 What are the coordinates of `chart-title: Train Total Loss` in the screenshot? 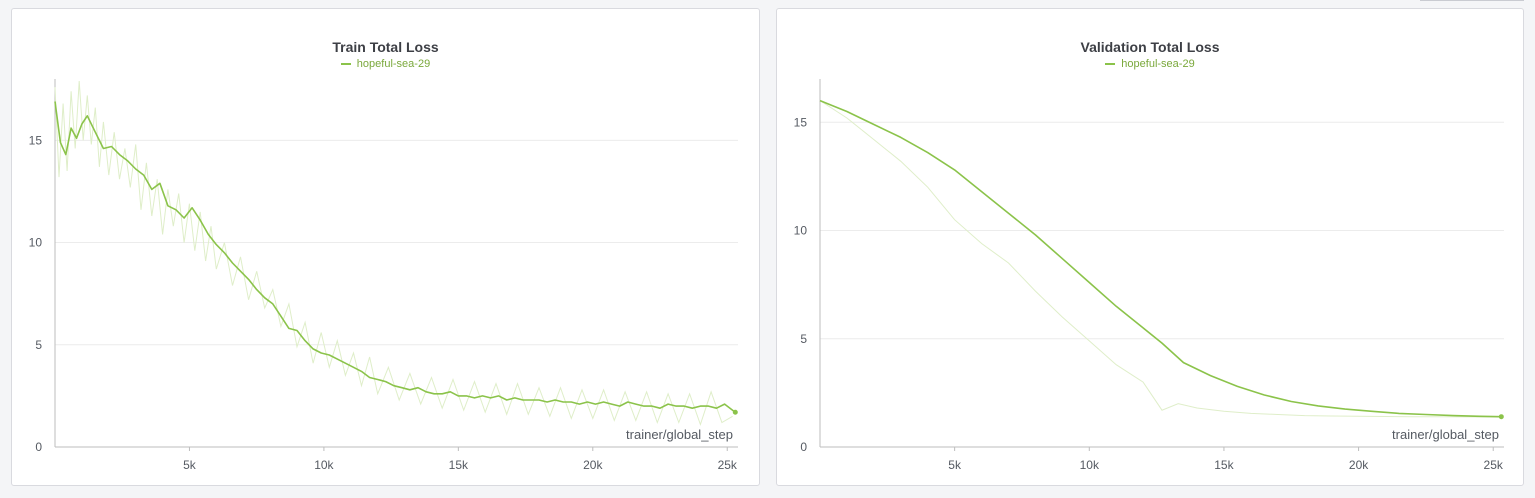 It's located at (385, 47).